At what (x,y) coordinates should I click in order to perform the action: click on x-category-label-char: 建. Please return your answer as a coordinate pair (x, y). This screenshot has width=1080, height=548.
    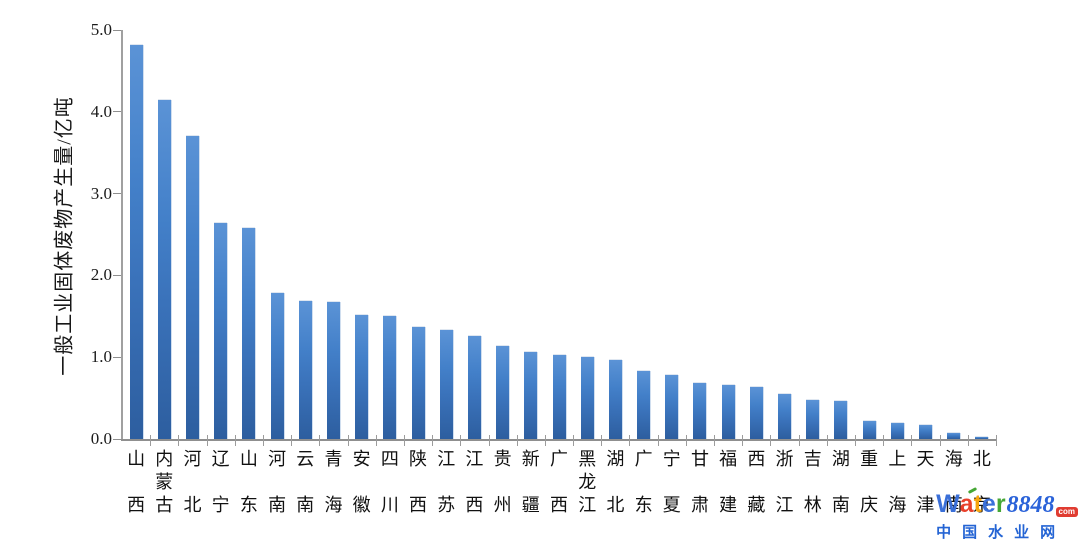
    Looking at the image, I should click on (728, 505).